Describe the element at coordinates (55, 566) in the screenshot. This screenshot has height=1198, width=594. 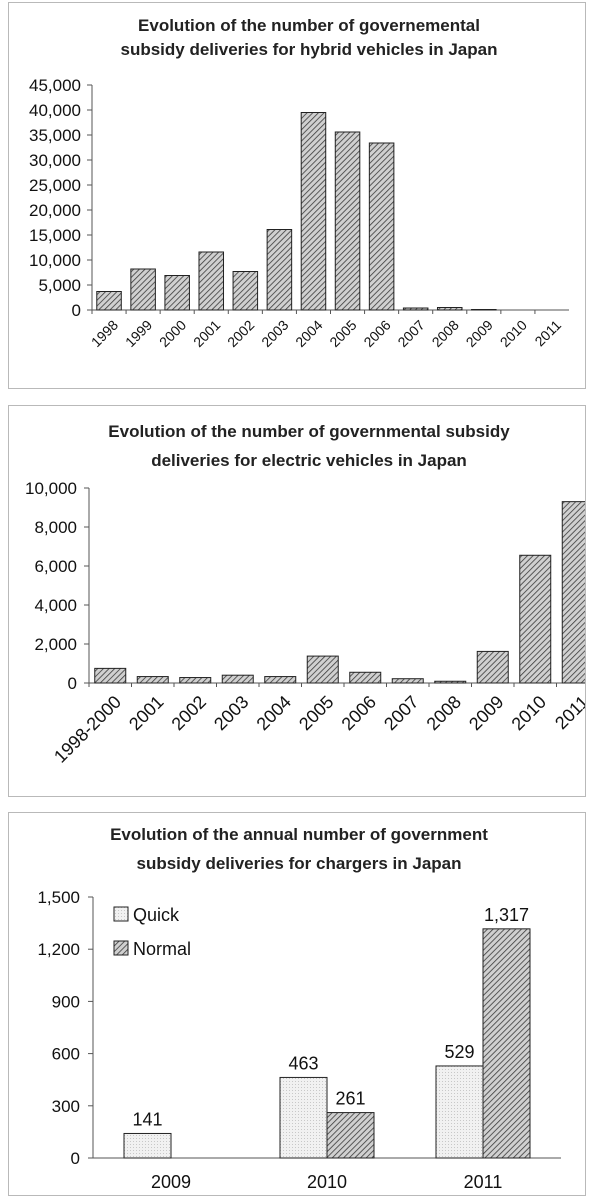
I see `y-tick-label: 6,000` at that location.